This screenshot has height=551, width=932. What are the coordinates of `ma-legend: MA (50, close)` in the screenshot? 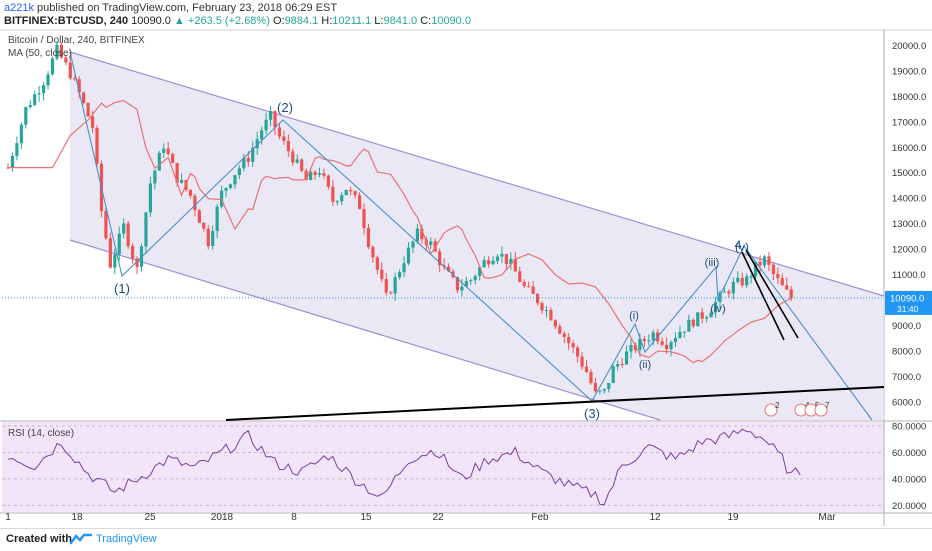 It's located at (40, 53).